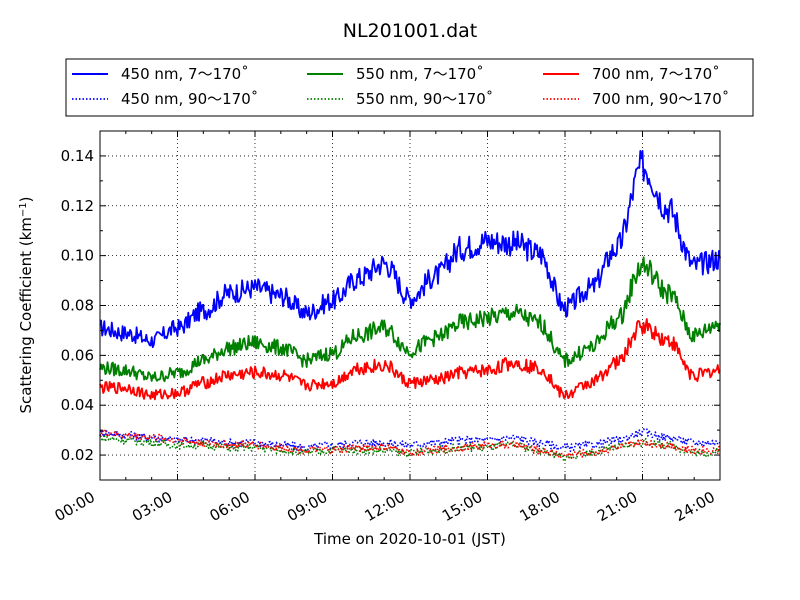 The width and height of the screenshot is (800, 600). I want to click on y-axis-label-exponent: −1, so click(23, 209).